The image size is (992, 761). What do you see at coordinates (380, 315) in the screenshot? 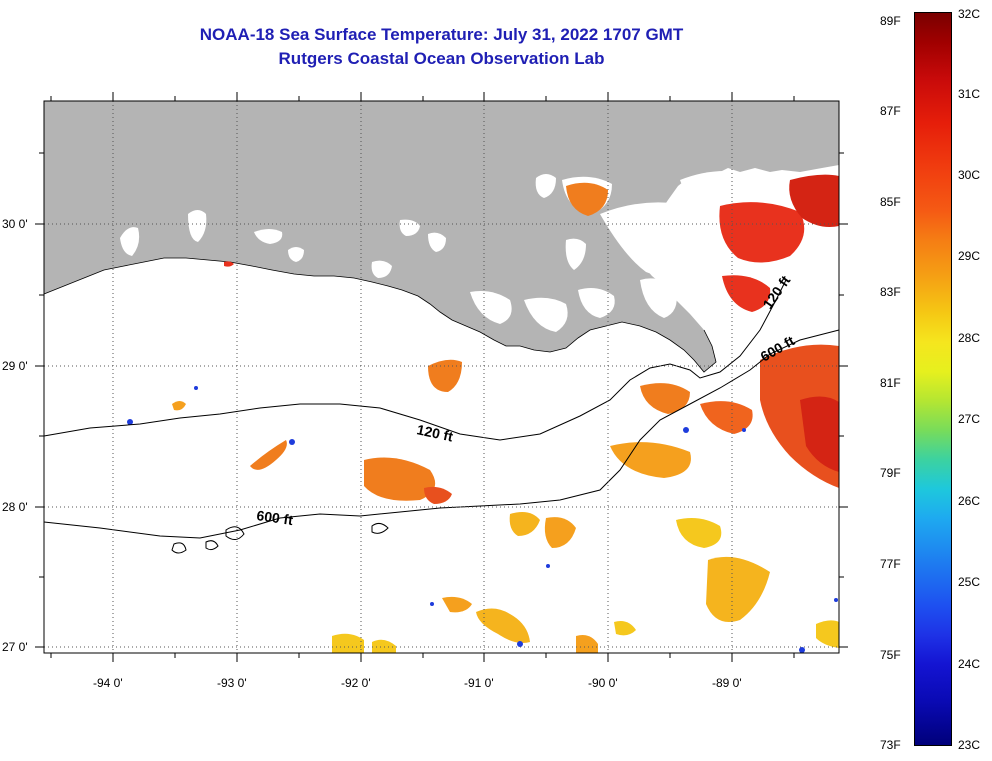
I see `coastline` at bounding box center [380, 315].